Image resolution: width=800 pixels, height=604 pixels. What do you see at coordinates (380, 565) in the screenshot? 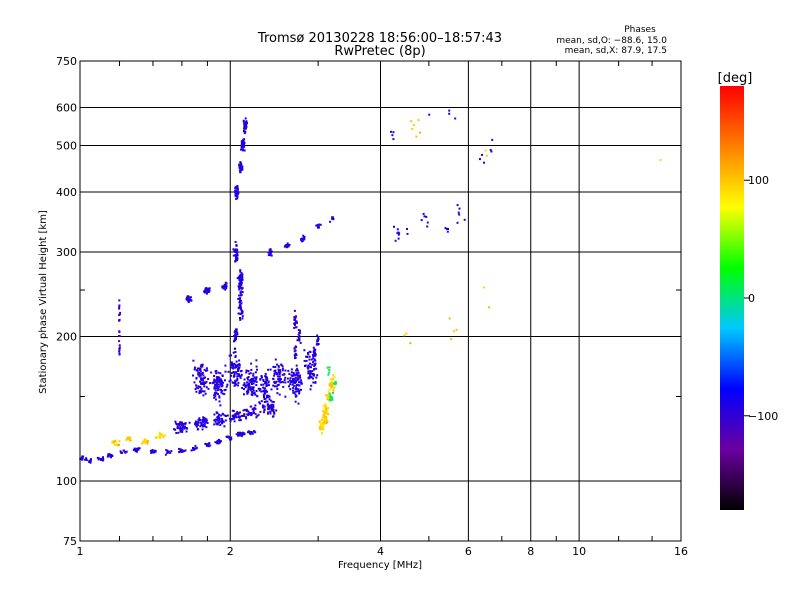
I see `x-axis-label: Frequency [MHz]` at bounding box center [380, 565].